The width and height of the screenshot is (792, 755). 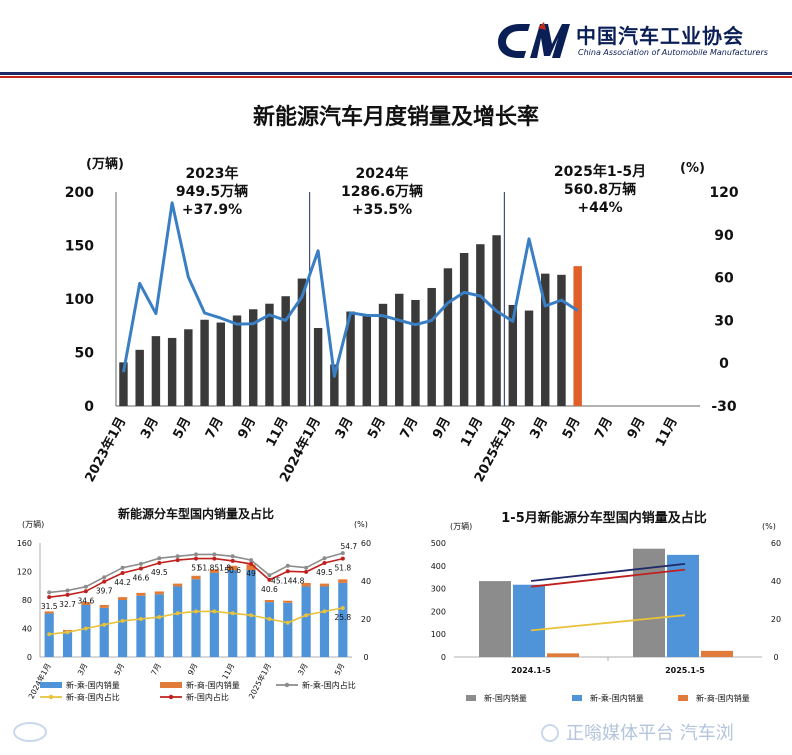 I want to click on right-legend-label: 新-商-国内销量, so click(x=723, y=698).